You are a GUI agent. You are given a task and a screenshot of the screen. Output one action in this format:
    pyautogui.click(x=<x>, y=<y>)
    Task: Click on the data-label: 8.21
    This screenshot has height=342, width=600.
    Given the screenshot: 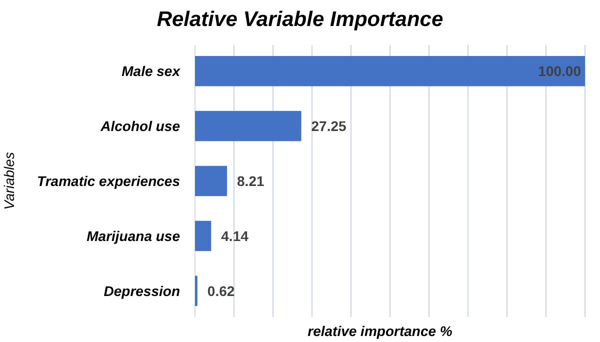 What is the action you would take?
    pyautogui.click(x=250, y=180)
    